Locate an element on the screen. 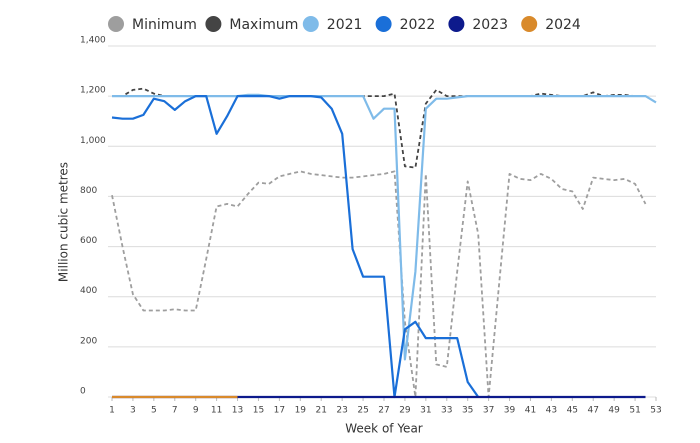  x-tick-label: 11 is located at coordinates (216, 411).